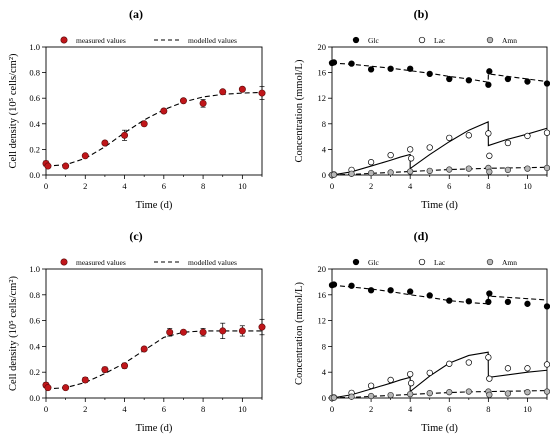 The width and height of the screenshot is (550, 443). I want to click on legend-label-amn: Amn, so click(509, 262).